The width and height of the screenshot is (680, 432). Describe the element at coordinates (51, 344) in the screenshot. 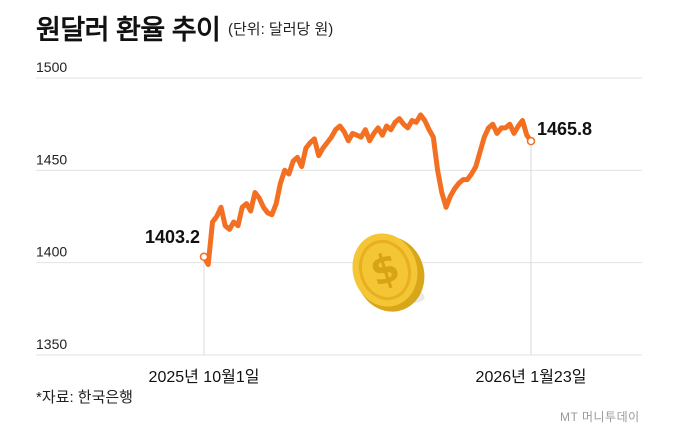

I see `y-tick-label: 1350` at that location.